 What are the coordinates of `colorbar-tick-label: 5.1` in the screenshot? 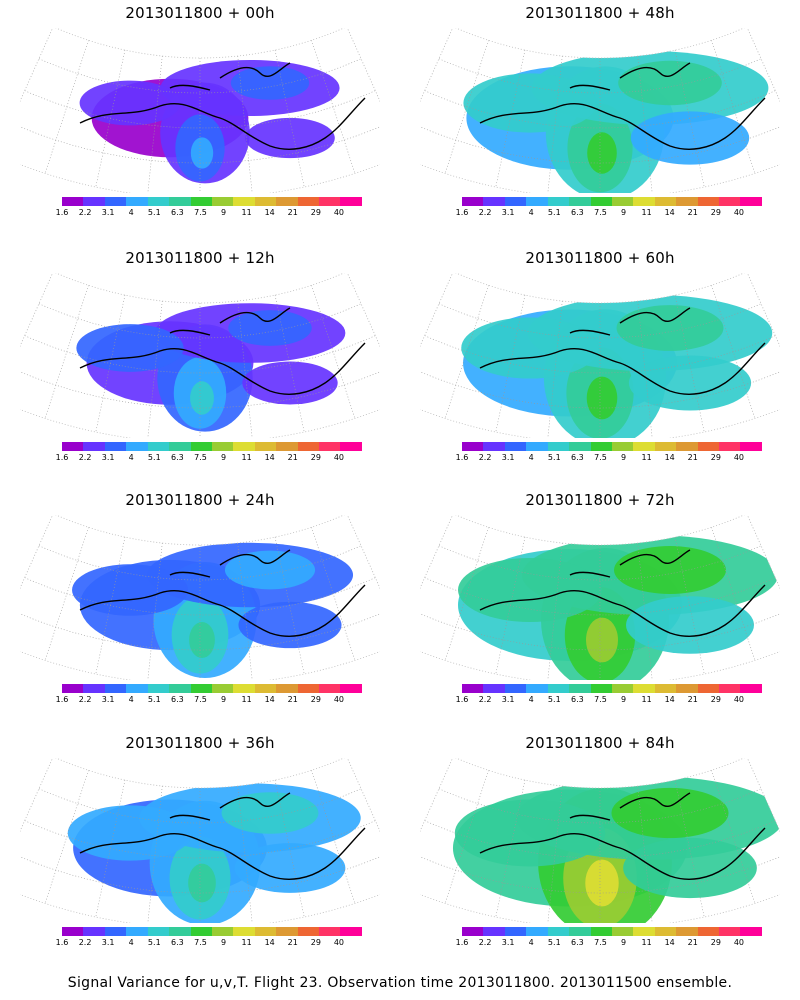 It's located at (554, 457).